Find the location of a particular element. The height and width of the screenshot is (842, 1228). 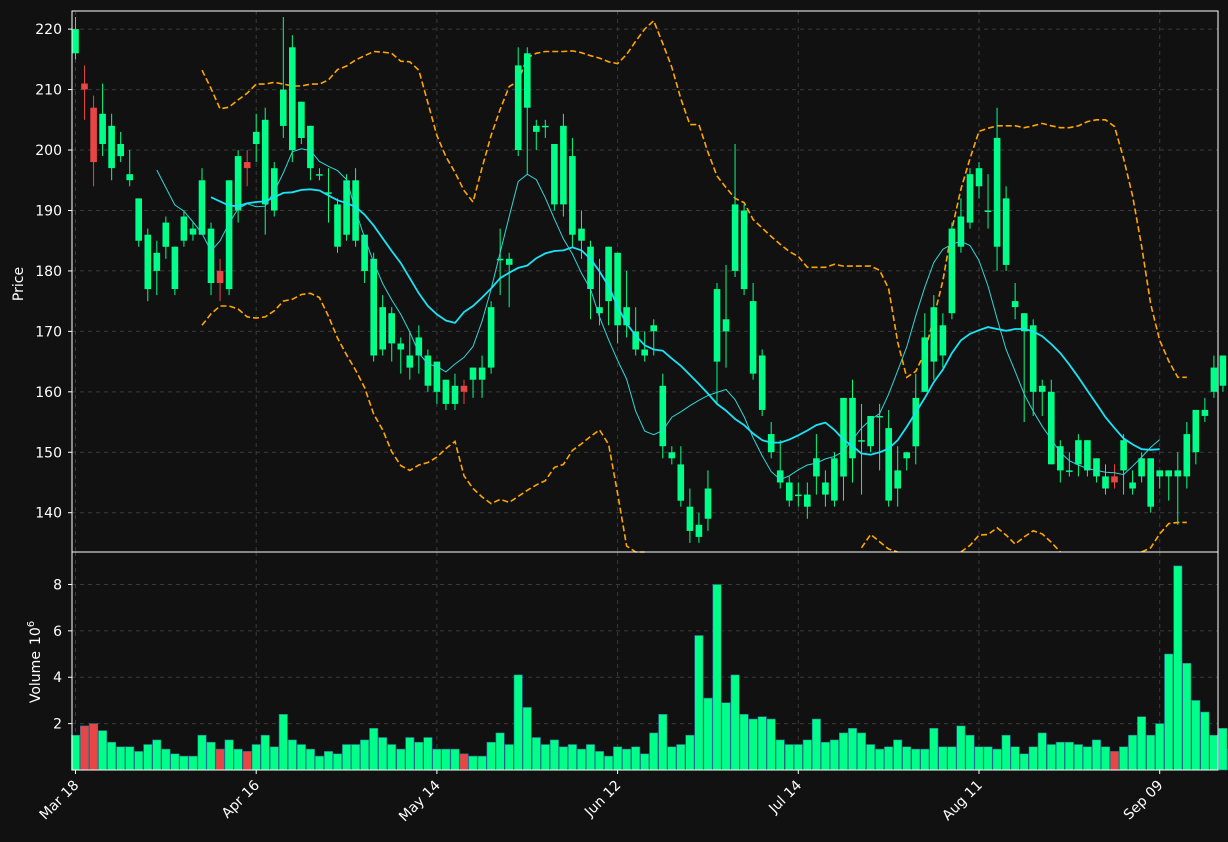

price-tick-label: 210 is located at coordinates (48, 91).